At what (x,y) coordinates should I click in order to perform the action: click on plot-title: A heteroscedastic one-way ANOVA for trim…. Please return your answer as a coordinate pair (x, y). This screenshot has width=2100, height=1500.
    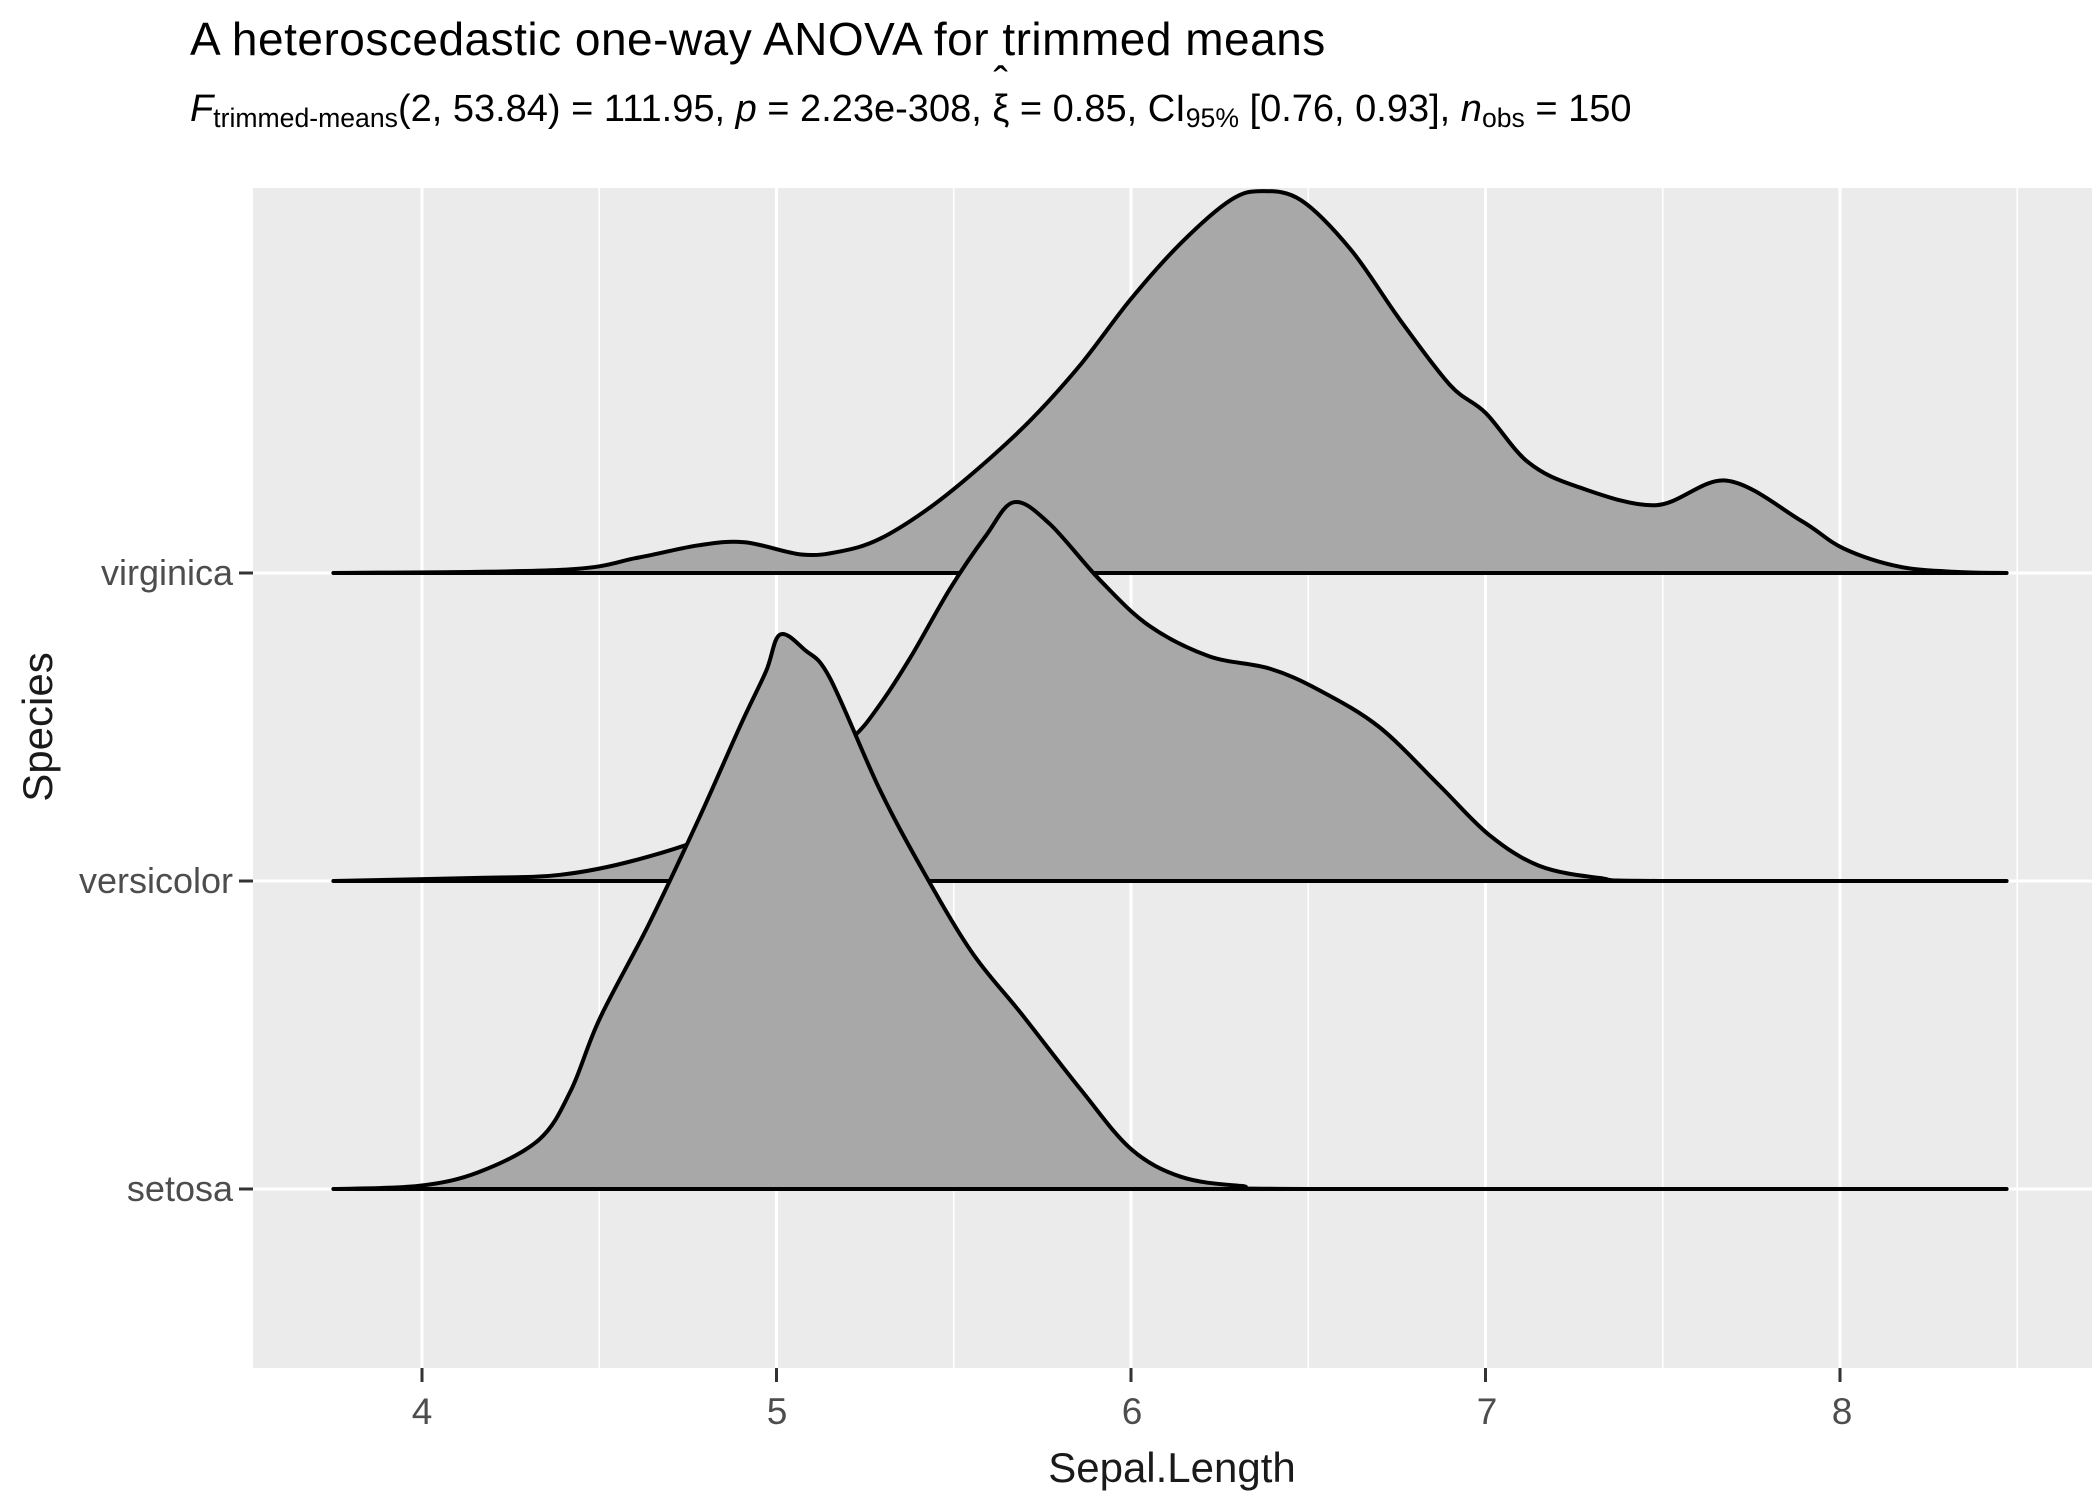
    Looking at the image, I should click on (758, 39).